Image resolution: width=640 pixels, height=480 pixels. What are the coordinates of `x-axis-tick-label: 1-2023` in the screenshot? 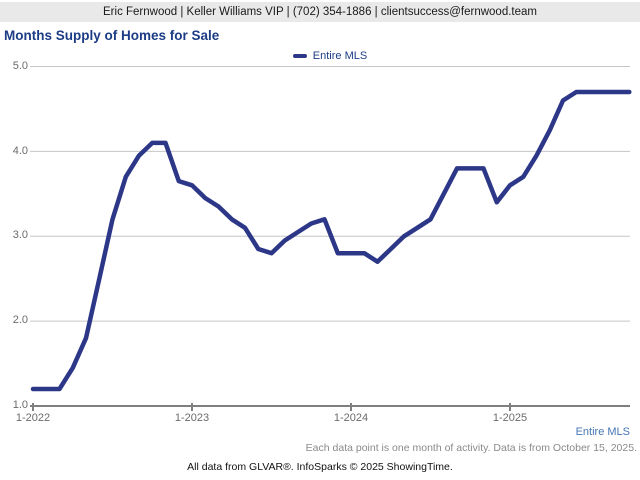 It's located at (192, 418).